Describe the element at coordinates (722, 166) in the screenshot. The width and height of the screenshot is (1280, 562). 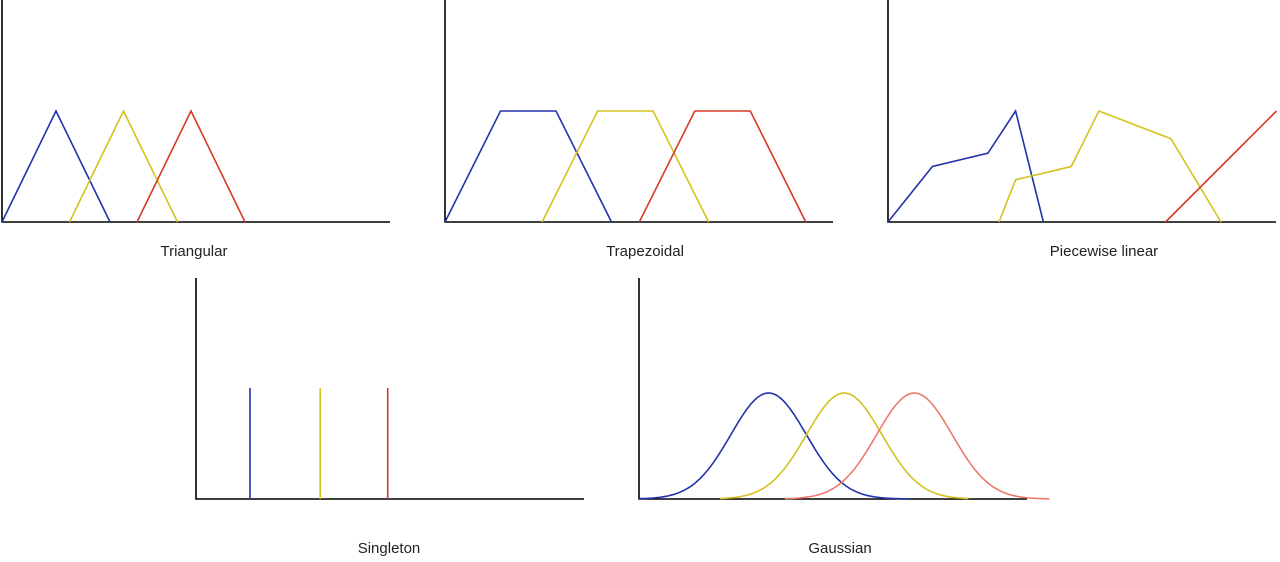
I see `trapezoidal-curve-red` at that location.